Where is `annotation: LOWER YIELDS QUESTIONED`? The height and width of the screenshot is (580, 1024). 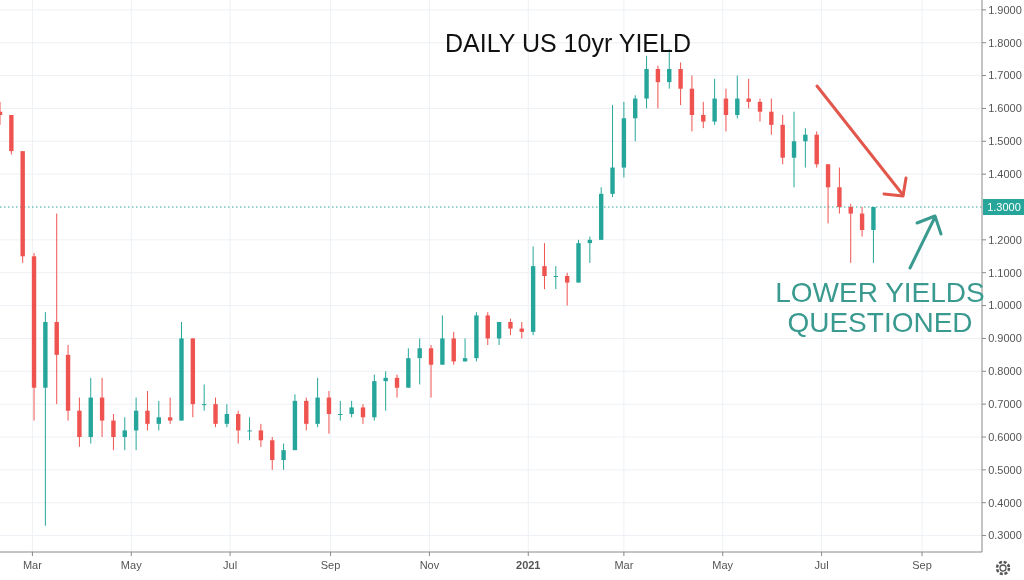 annotation: LOWER YIELDS QUESTIONED is located at coordinates (880, 307).